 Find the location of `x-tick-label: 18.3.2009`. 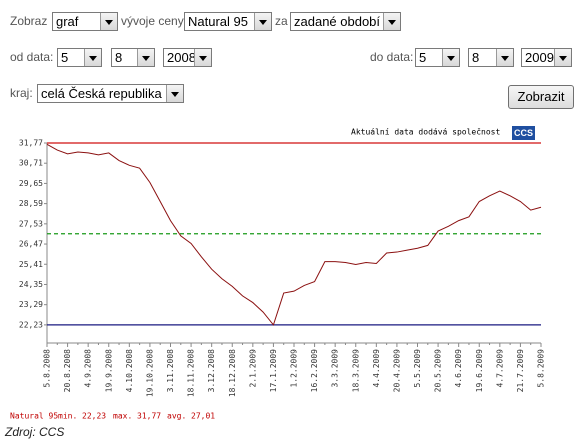

x-tick-label: 18.3.2009 is located at coordinates (355, 371).